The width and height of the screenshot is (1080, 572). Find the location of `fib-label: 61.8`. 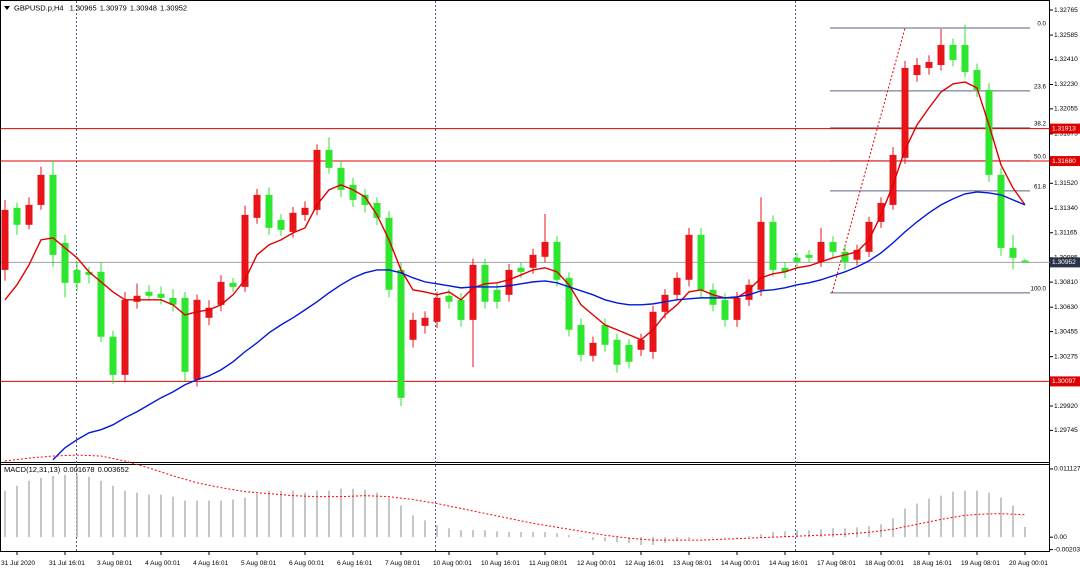

fib-label: 61.8 is located at coordinates (1040, 186).